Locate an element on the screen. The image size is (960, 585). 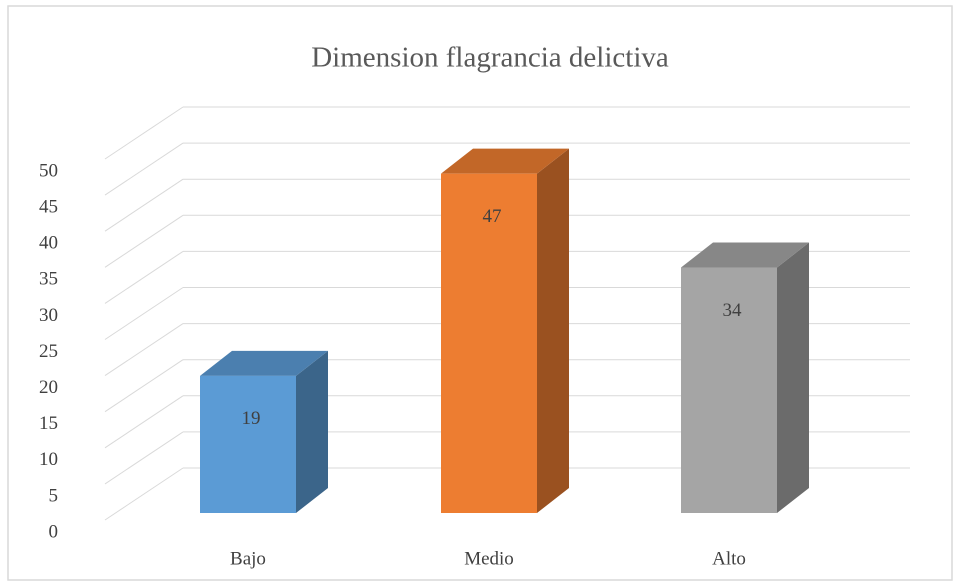
y-tick-label: 5 is located at coordinates (54, 495).